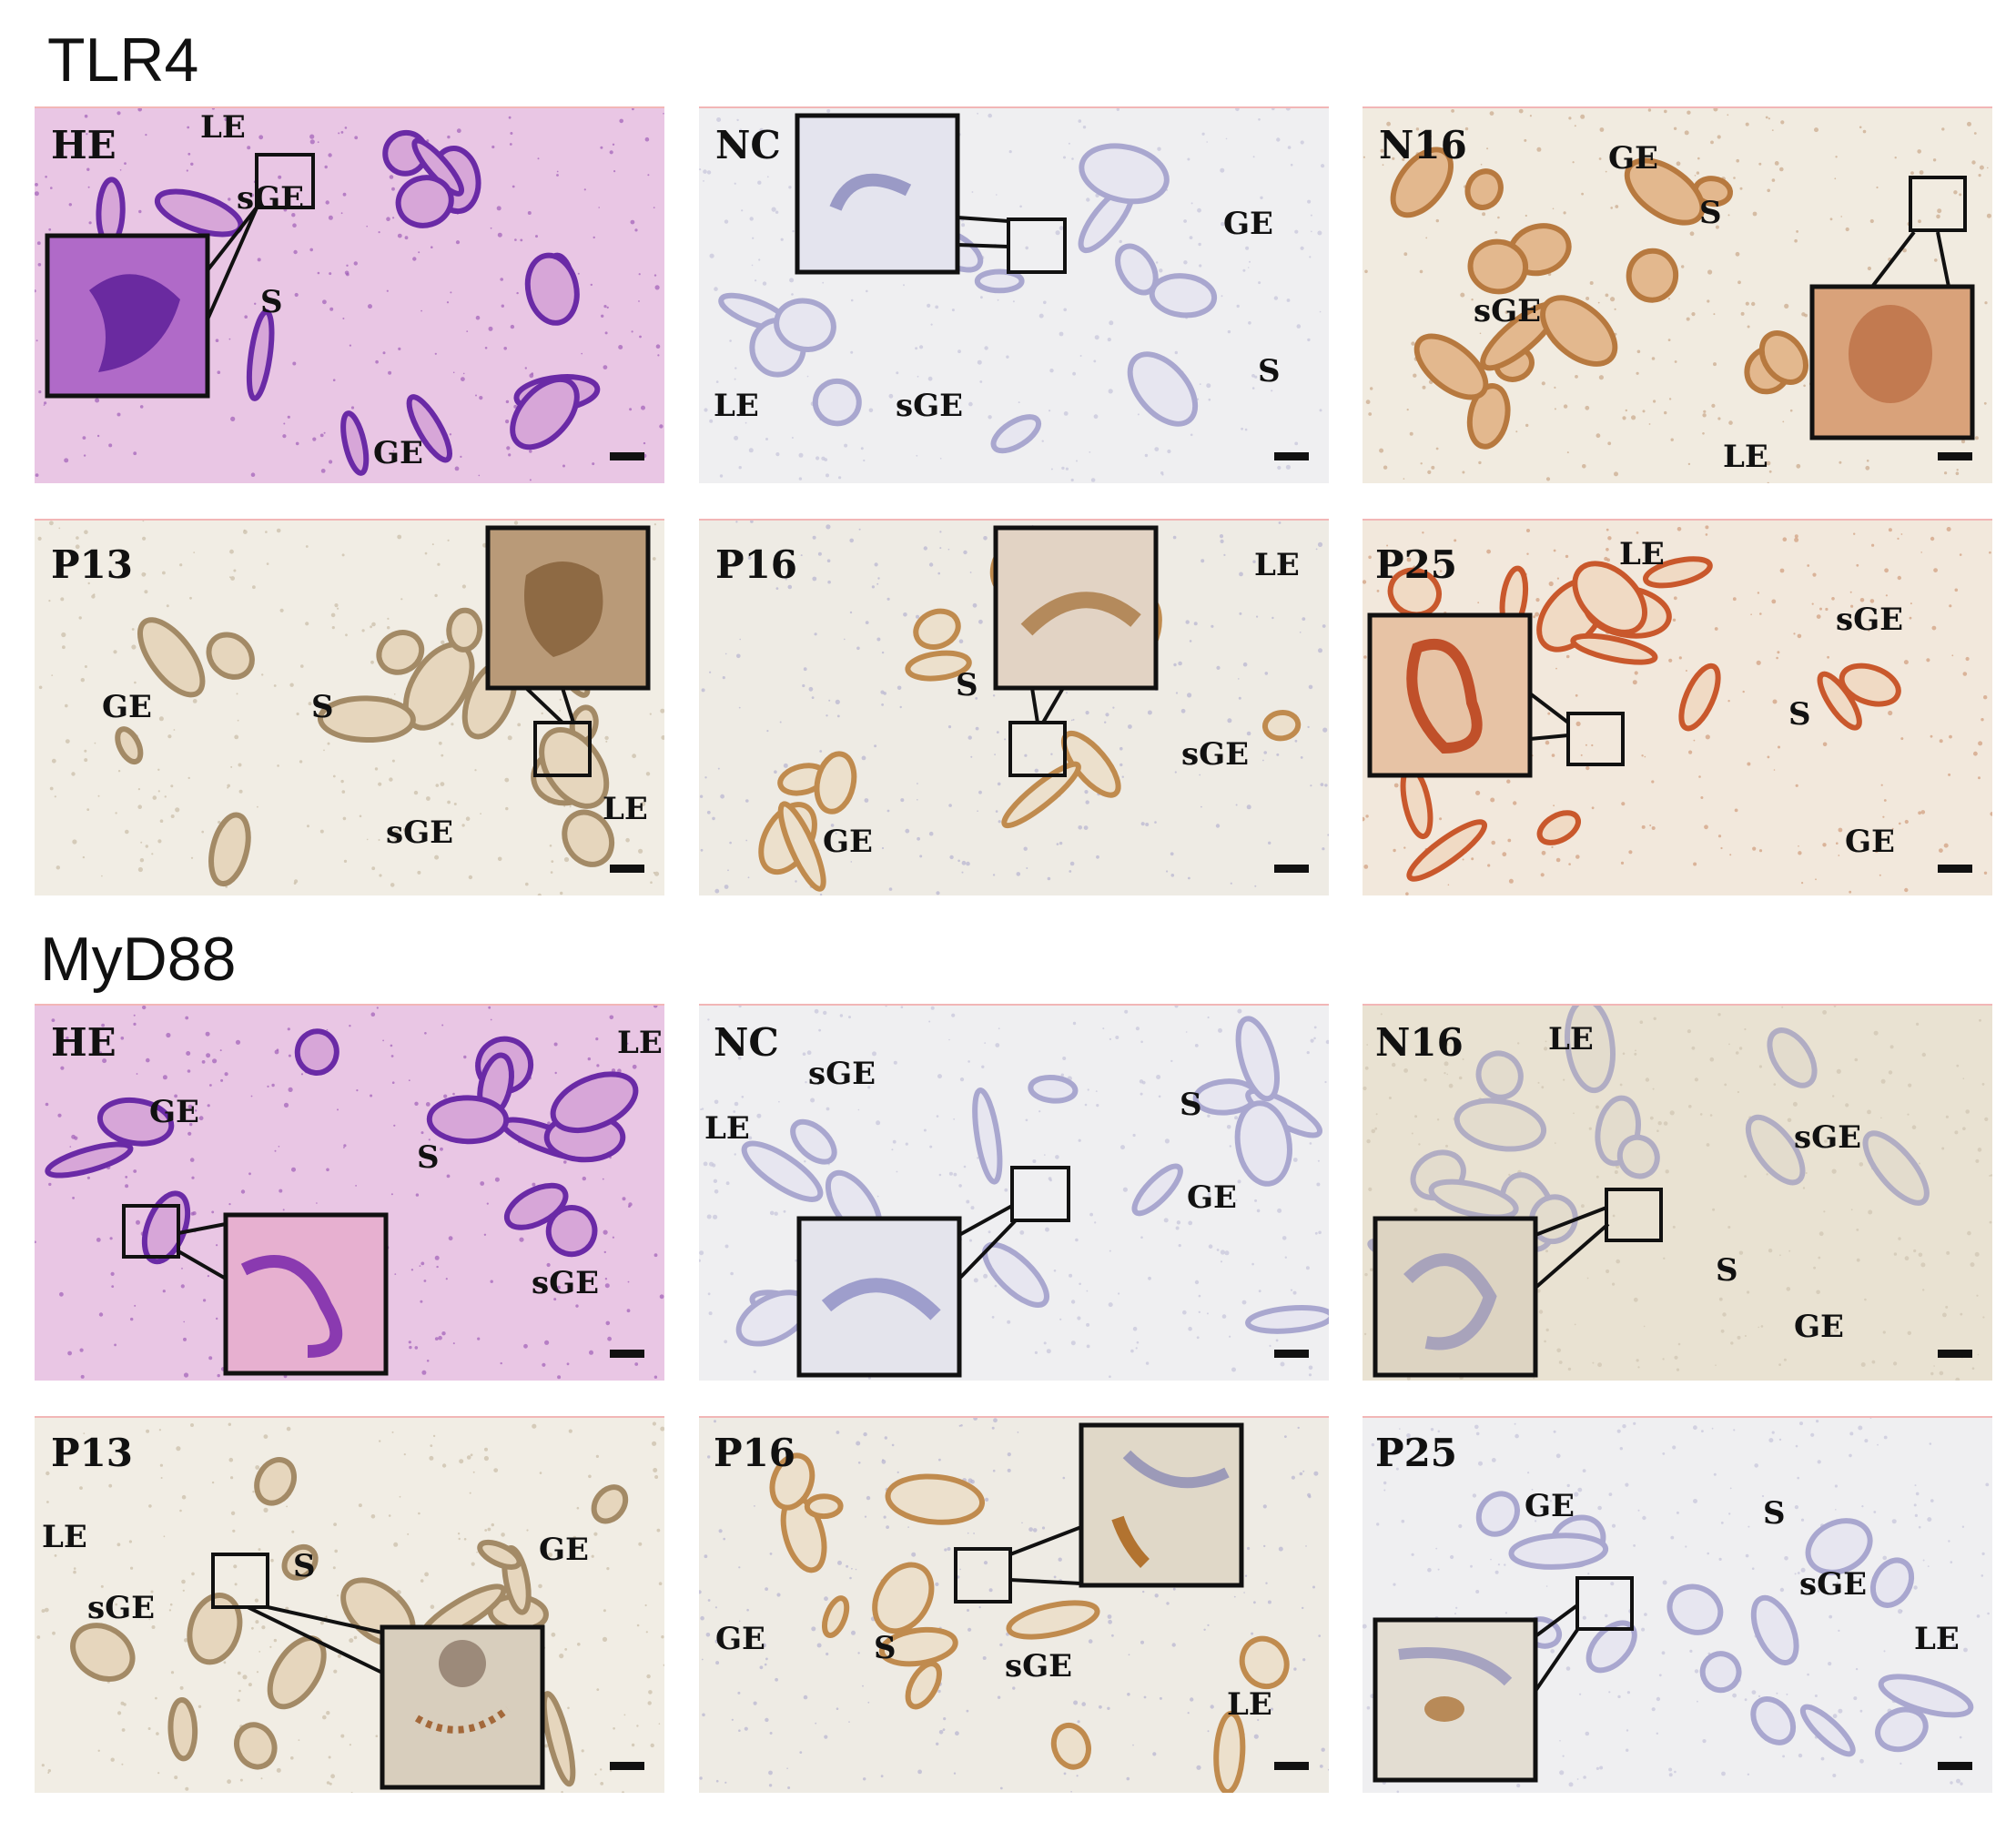 Image resolution: width=2016 pixels, height=1821 pixels. I want to click on tissue-image, so click(349, 1605).